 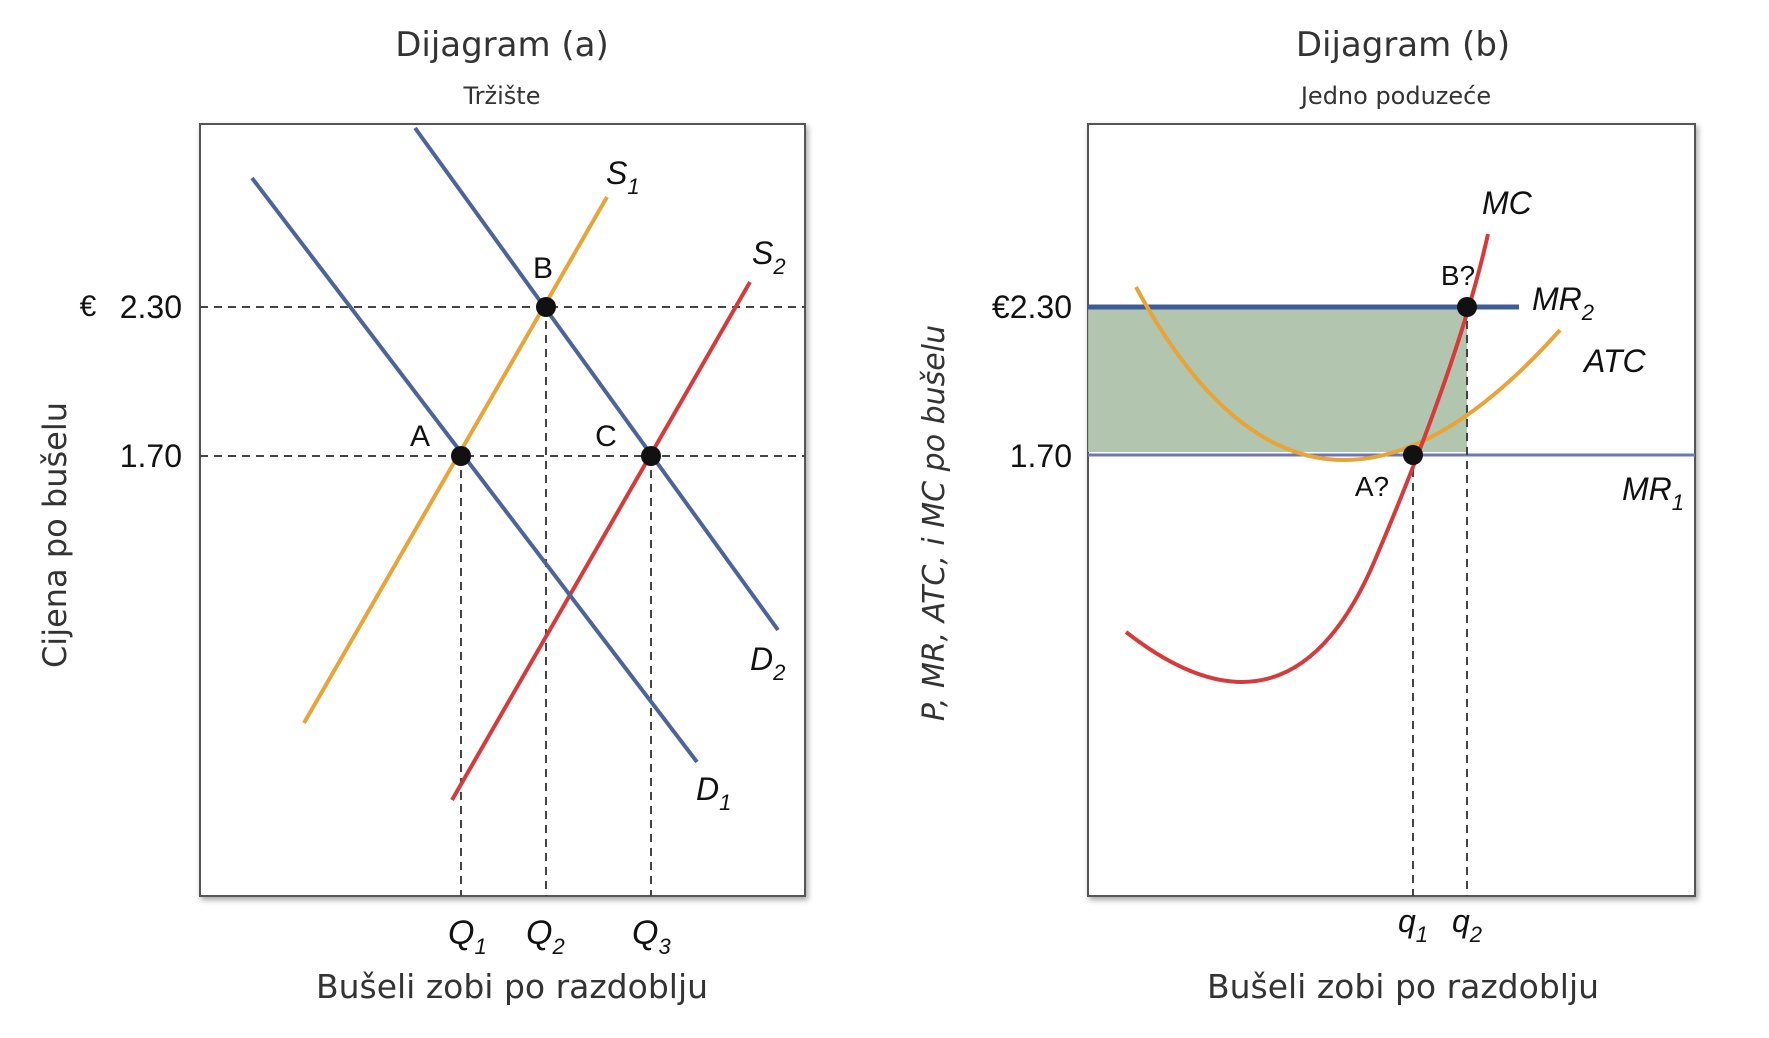 I want to click on s1-label: S1, so click(x=623, y=177).